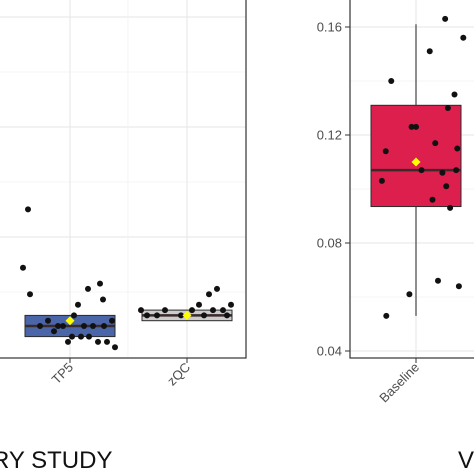 The width and height of the screenshot is (474, 474). Describe the element at coordinates (329, 351) in the screenshot. I see `y-tick-label-0.04: 0.04` at that location.